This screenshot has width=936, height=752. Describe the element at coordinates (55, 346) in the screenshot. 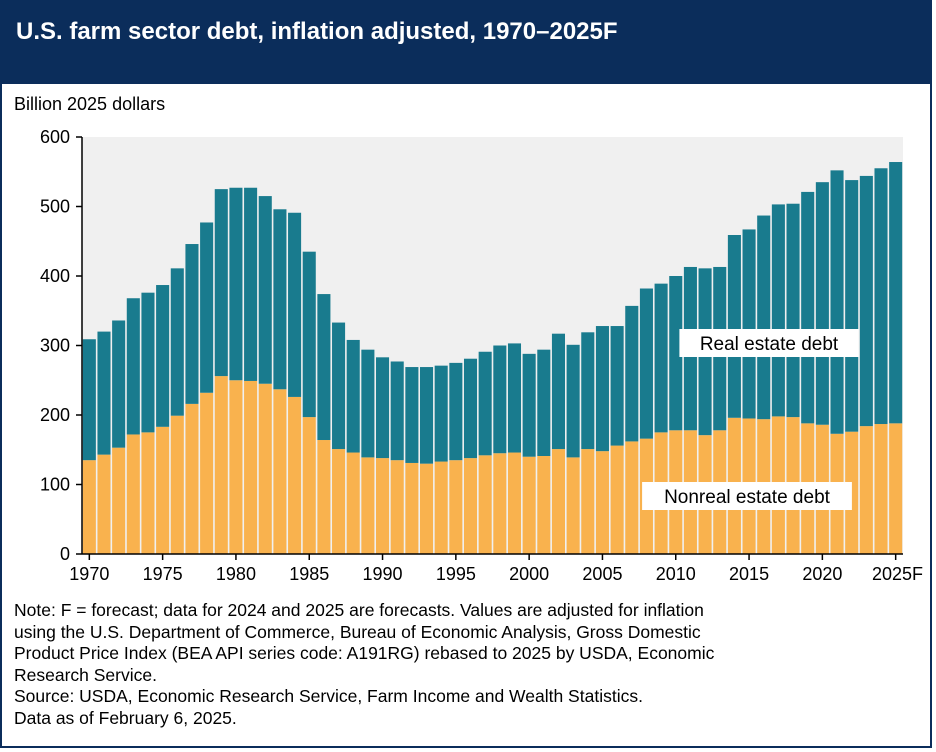

I see `y-tick-label: 300` at that location.